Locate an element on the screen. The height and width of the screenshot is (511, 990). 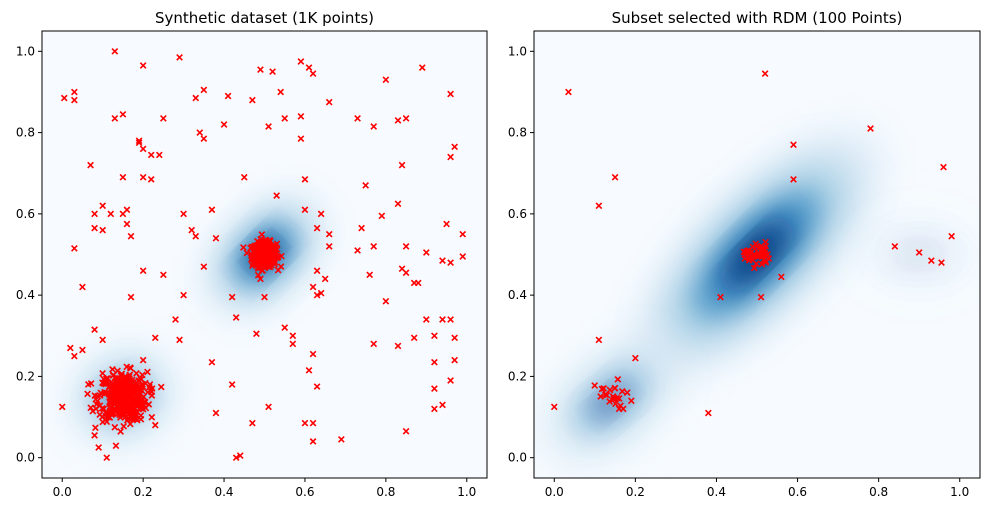
x-tick-label: 1.0 is located at coordinates (466, 492).